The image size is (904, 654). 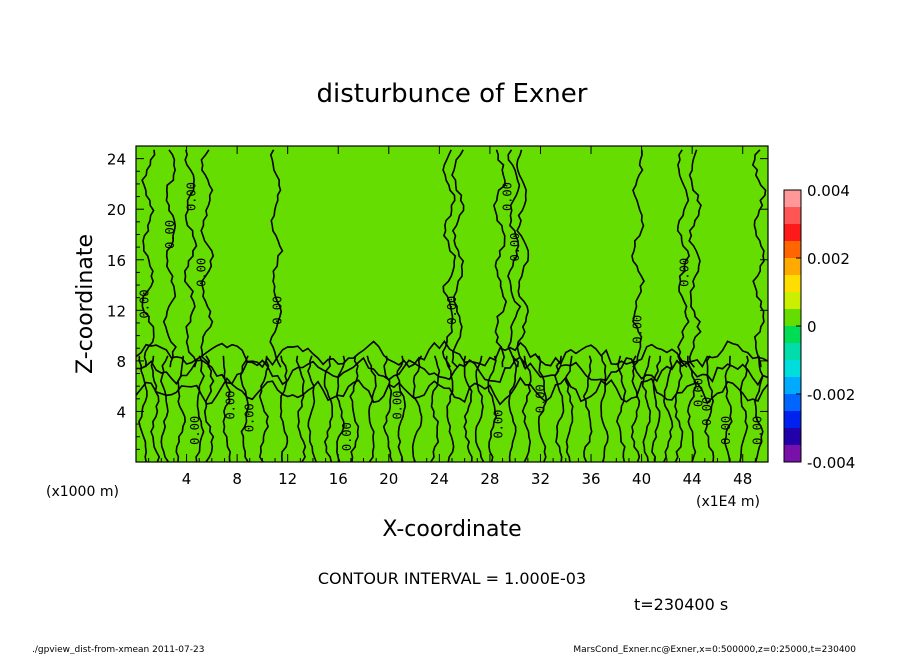 I want to click on colorbar-ticks: 0.004 0.002 0 -0.002 -0.004, so click(x=825, y=327).